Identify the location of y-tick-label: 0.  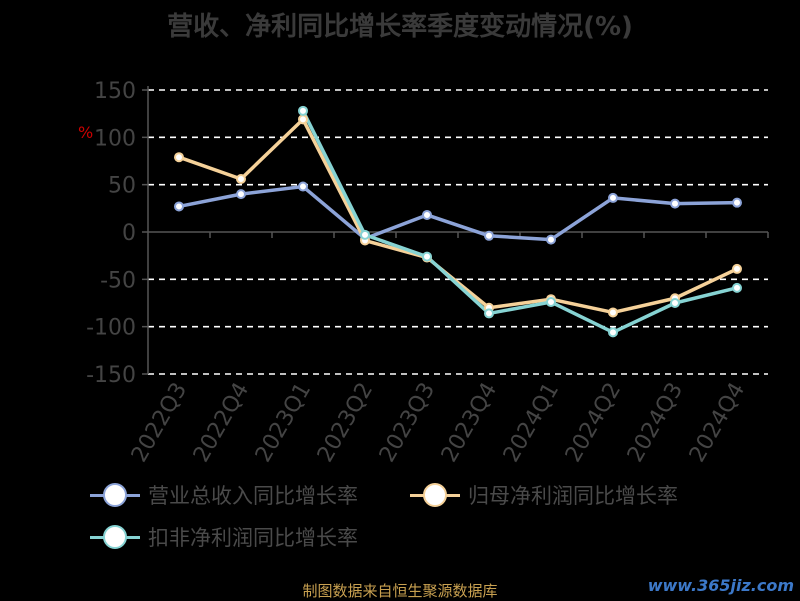
(129, 233).